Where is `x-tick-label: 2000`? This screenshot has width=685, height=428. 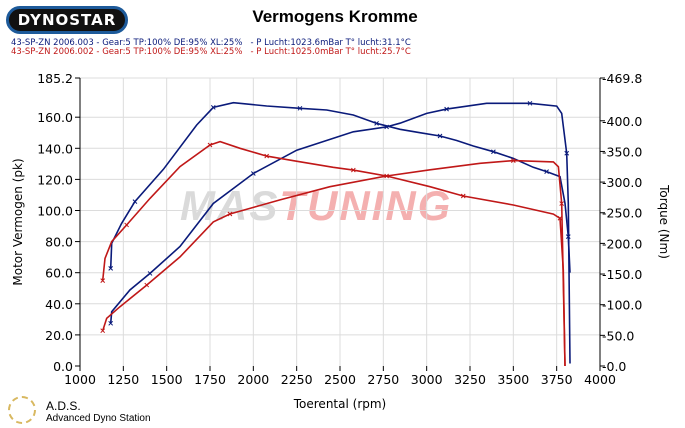 x-tick-label: 2000 is located at coordinates (253, 379).